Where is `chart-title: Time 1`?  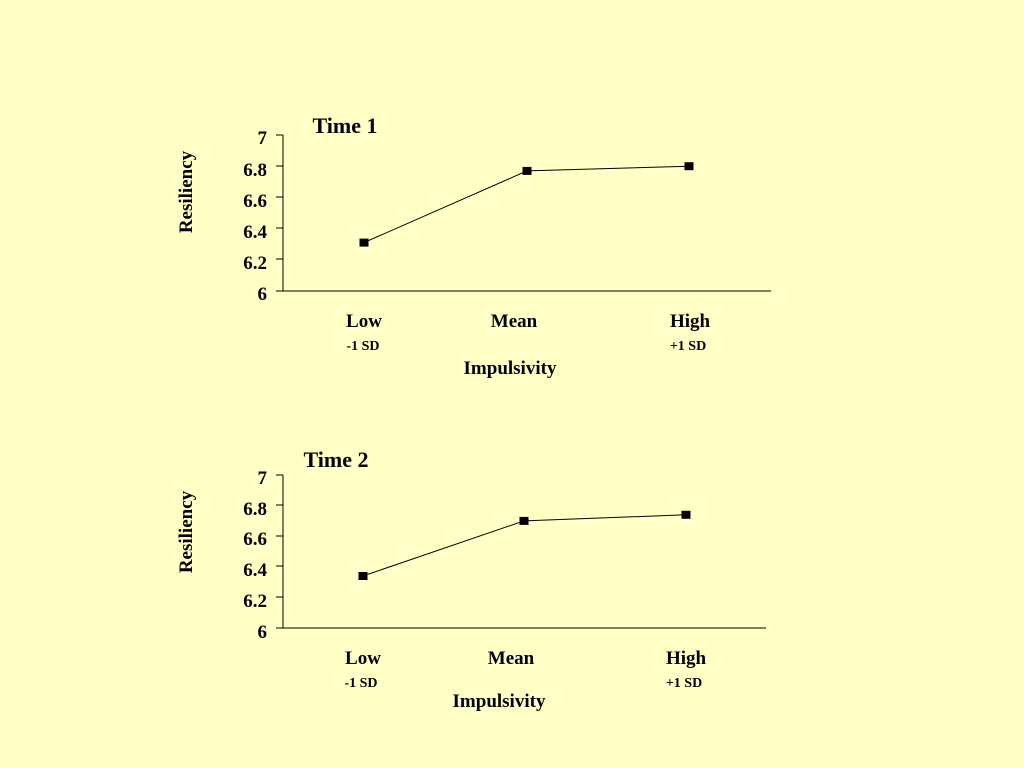 chart-title: Time 1 is located at coordinates (345, 125).